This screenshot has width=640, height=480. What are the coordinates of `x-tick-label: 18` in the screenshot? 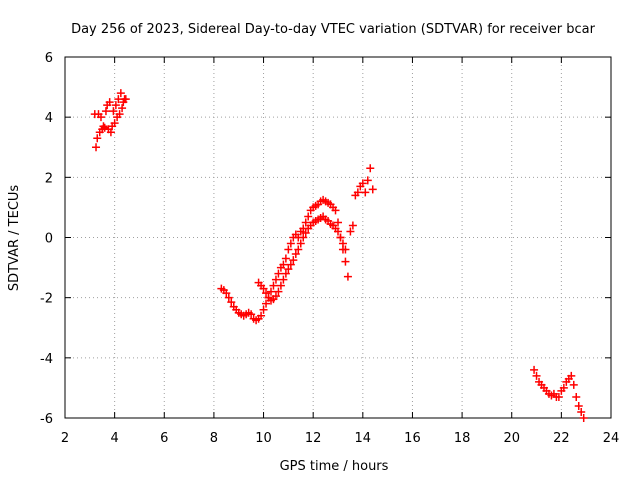 It's located at (462, 438).